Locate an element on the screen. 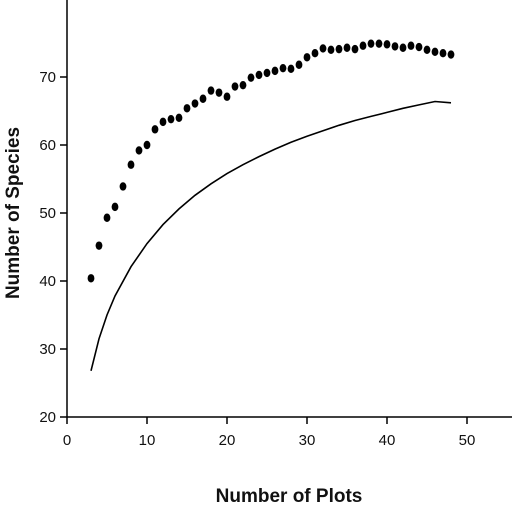  x-tick-label: 10 is located at coordinates (147, 440).